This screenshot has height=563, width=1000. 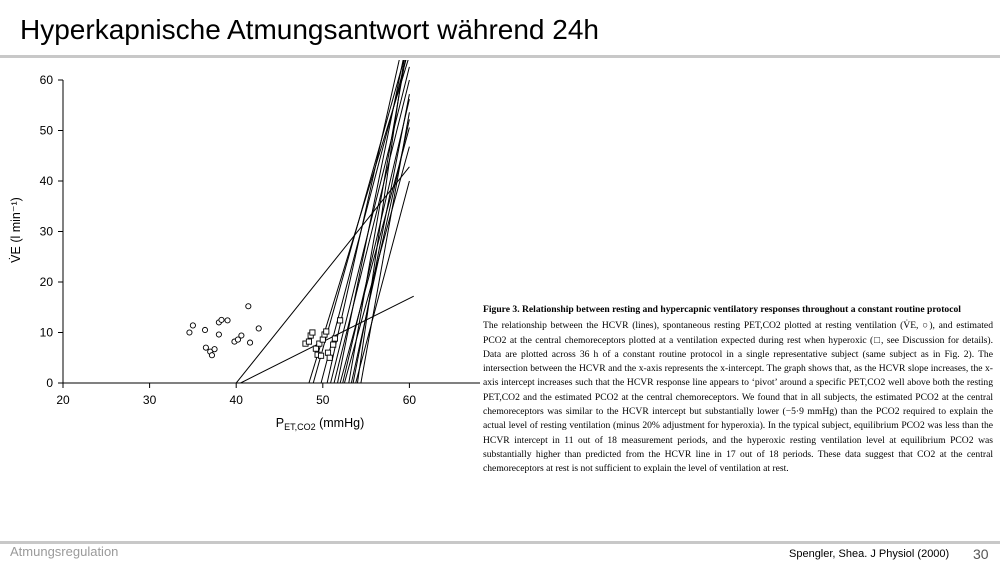 I want to click on data-markers, so click(x=265, y=332).